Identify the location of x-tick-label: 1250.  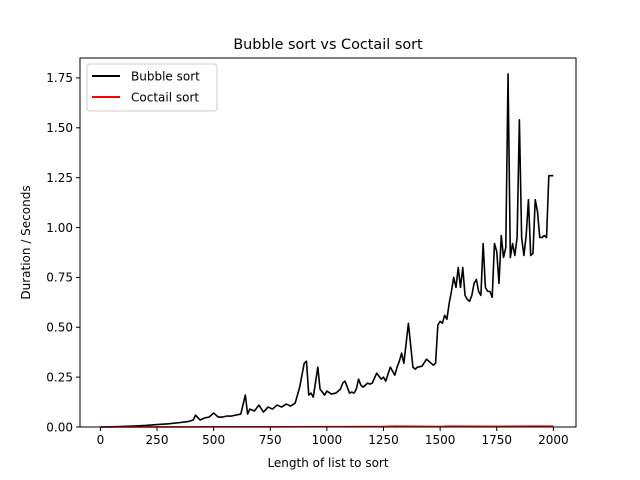
(383, 440).